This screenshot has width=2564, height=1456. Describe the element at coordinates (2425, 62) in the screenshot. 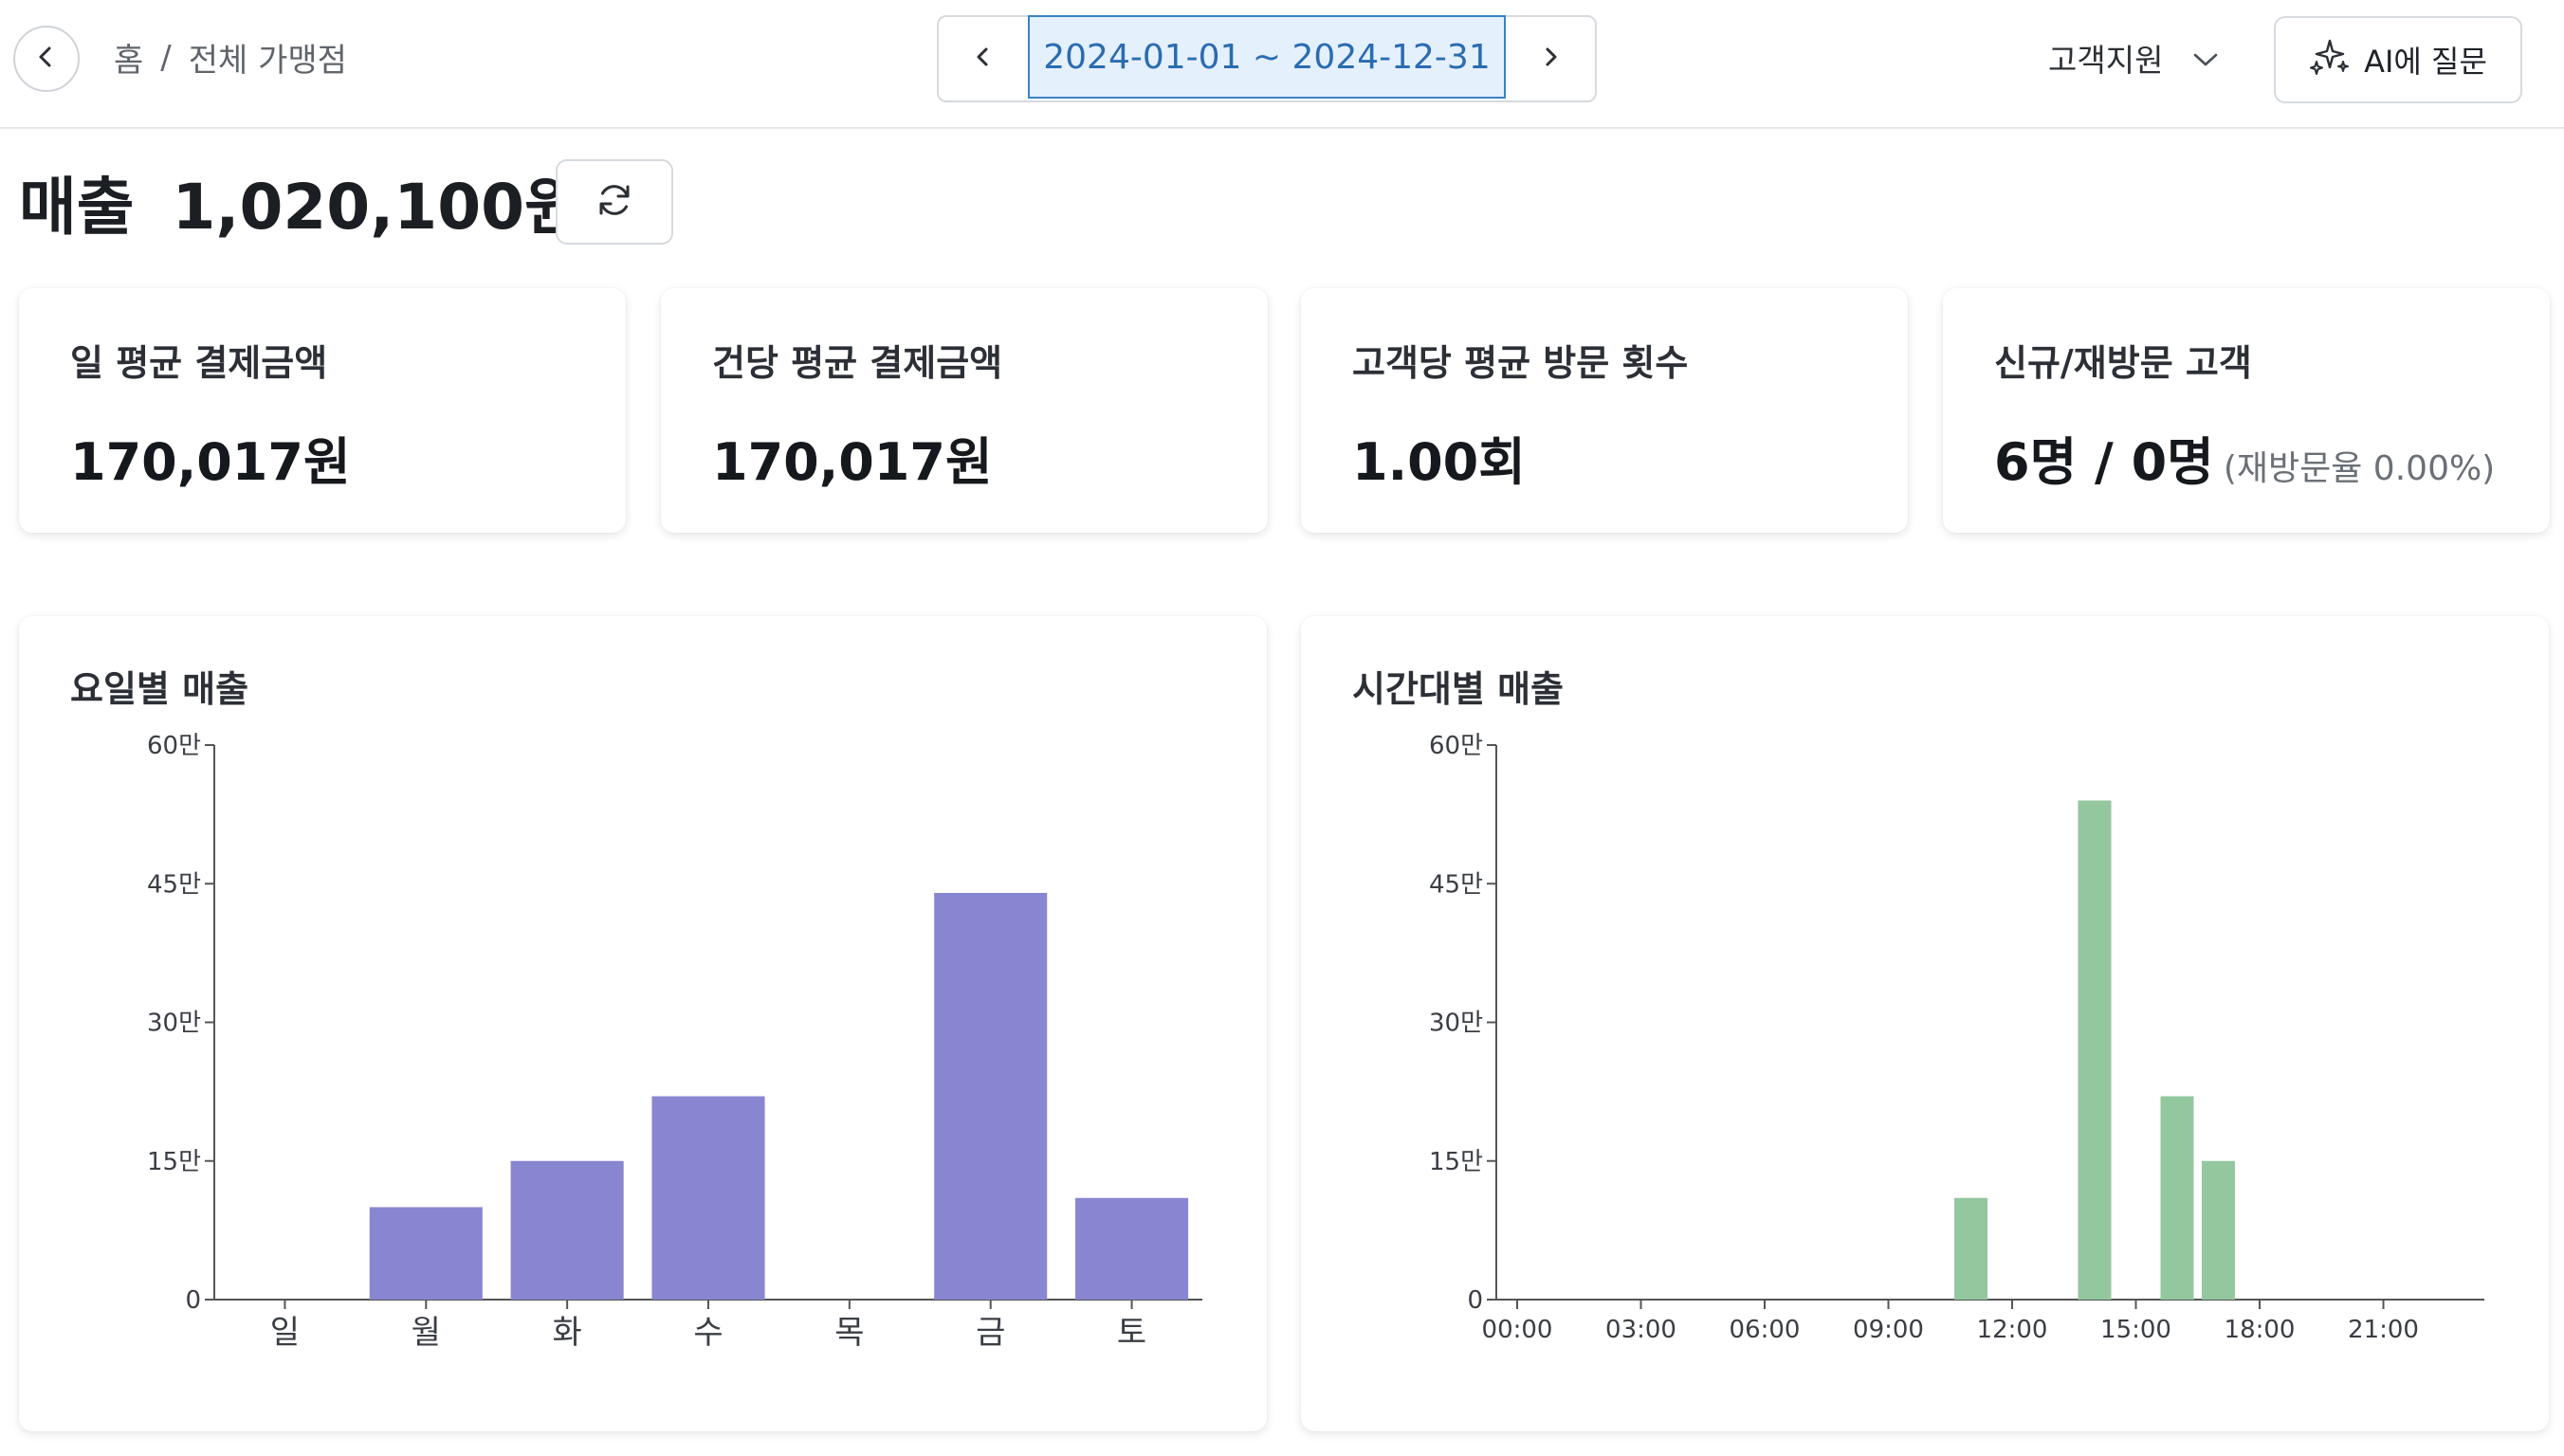

I see `ask-ai-label: AI에 질문` at that location.